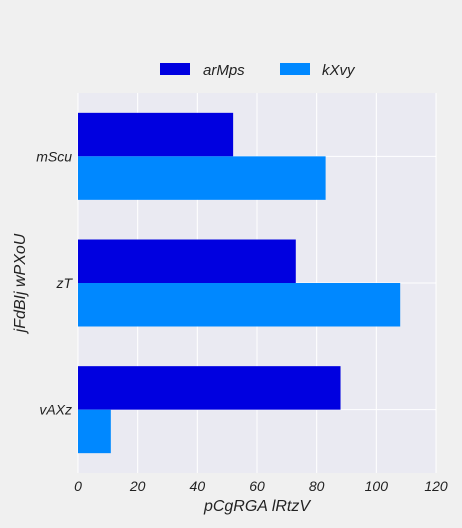 Image resolution: width=462 pixels, height=528 pixels. I want to click on bar-series-2-mScu, so click(202, 178).